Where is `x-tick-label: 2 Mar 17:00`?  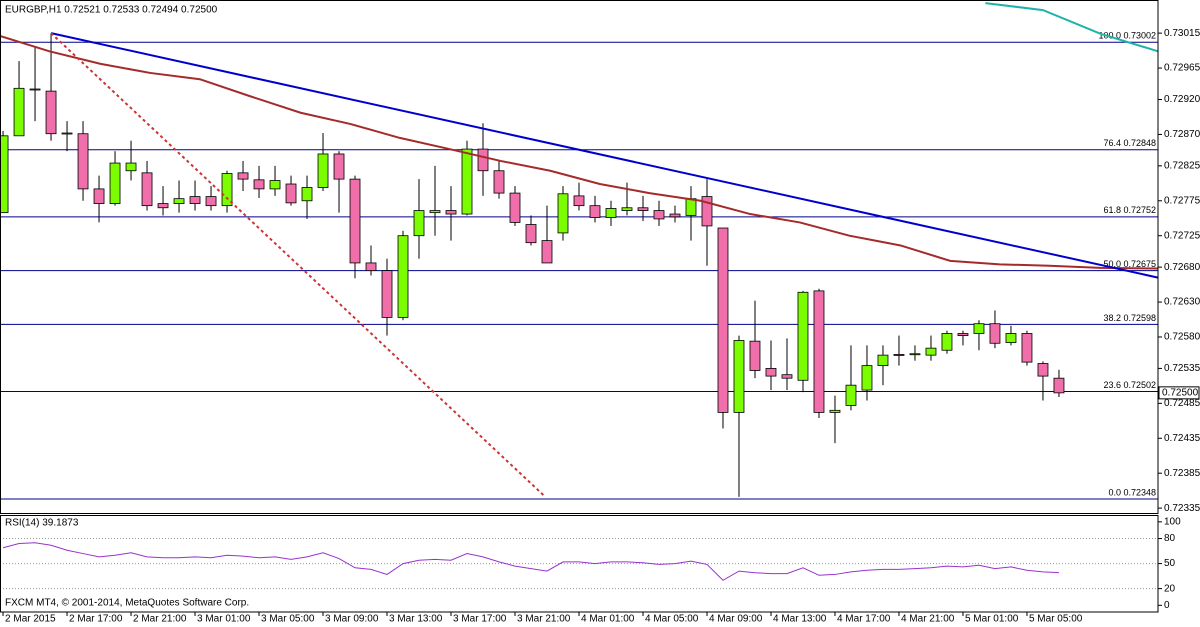 x-tick-label: 2 Mar 17:00 is located at coordinates (96, 619).